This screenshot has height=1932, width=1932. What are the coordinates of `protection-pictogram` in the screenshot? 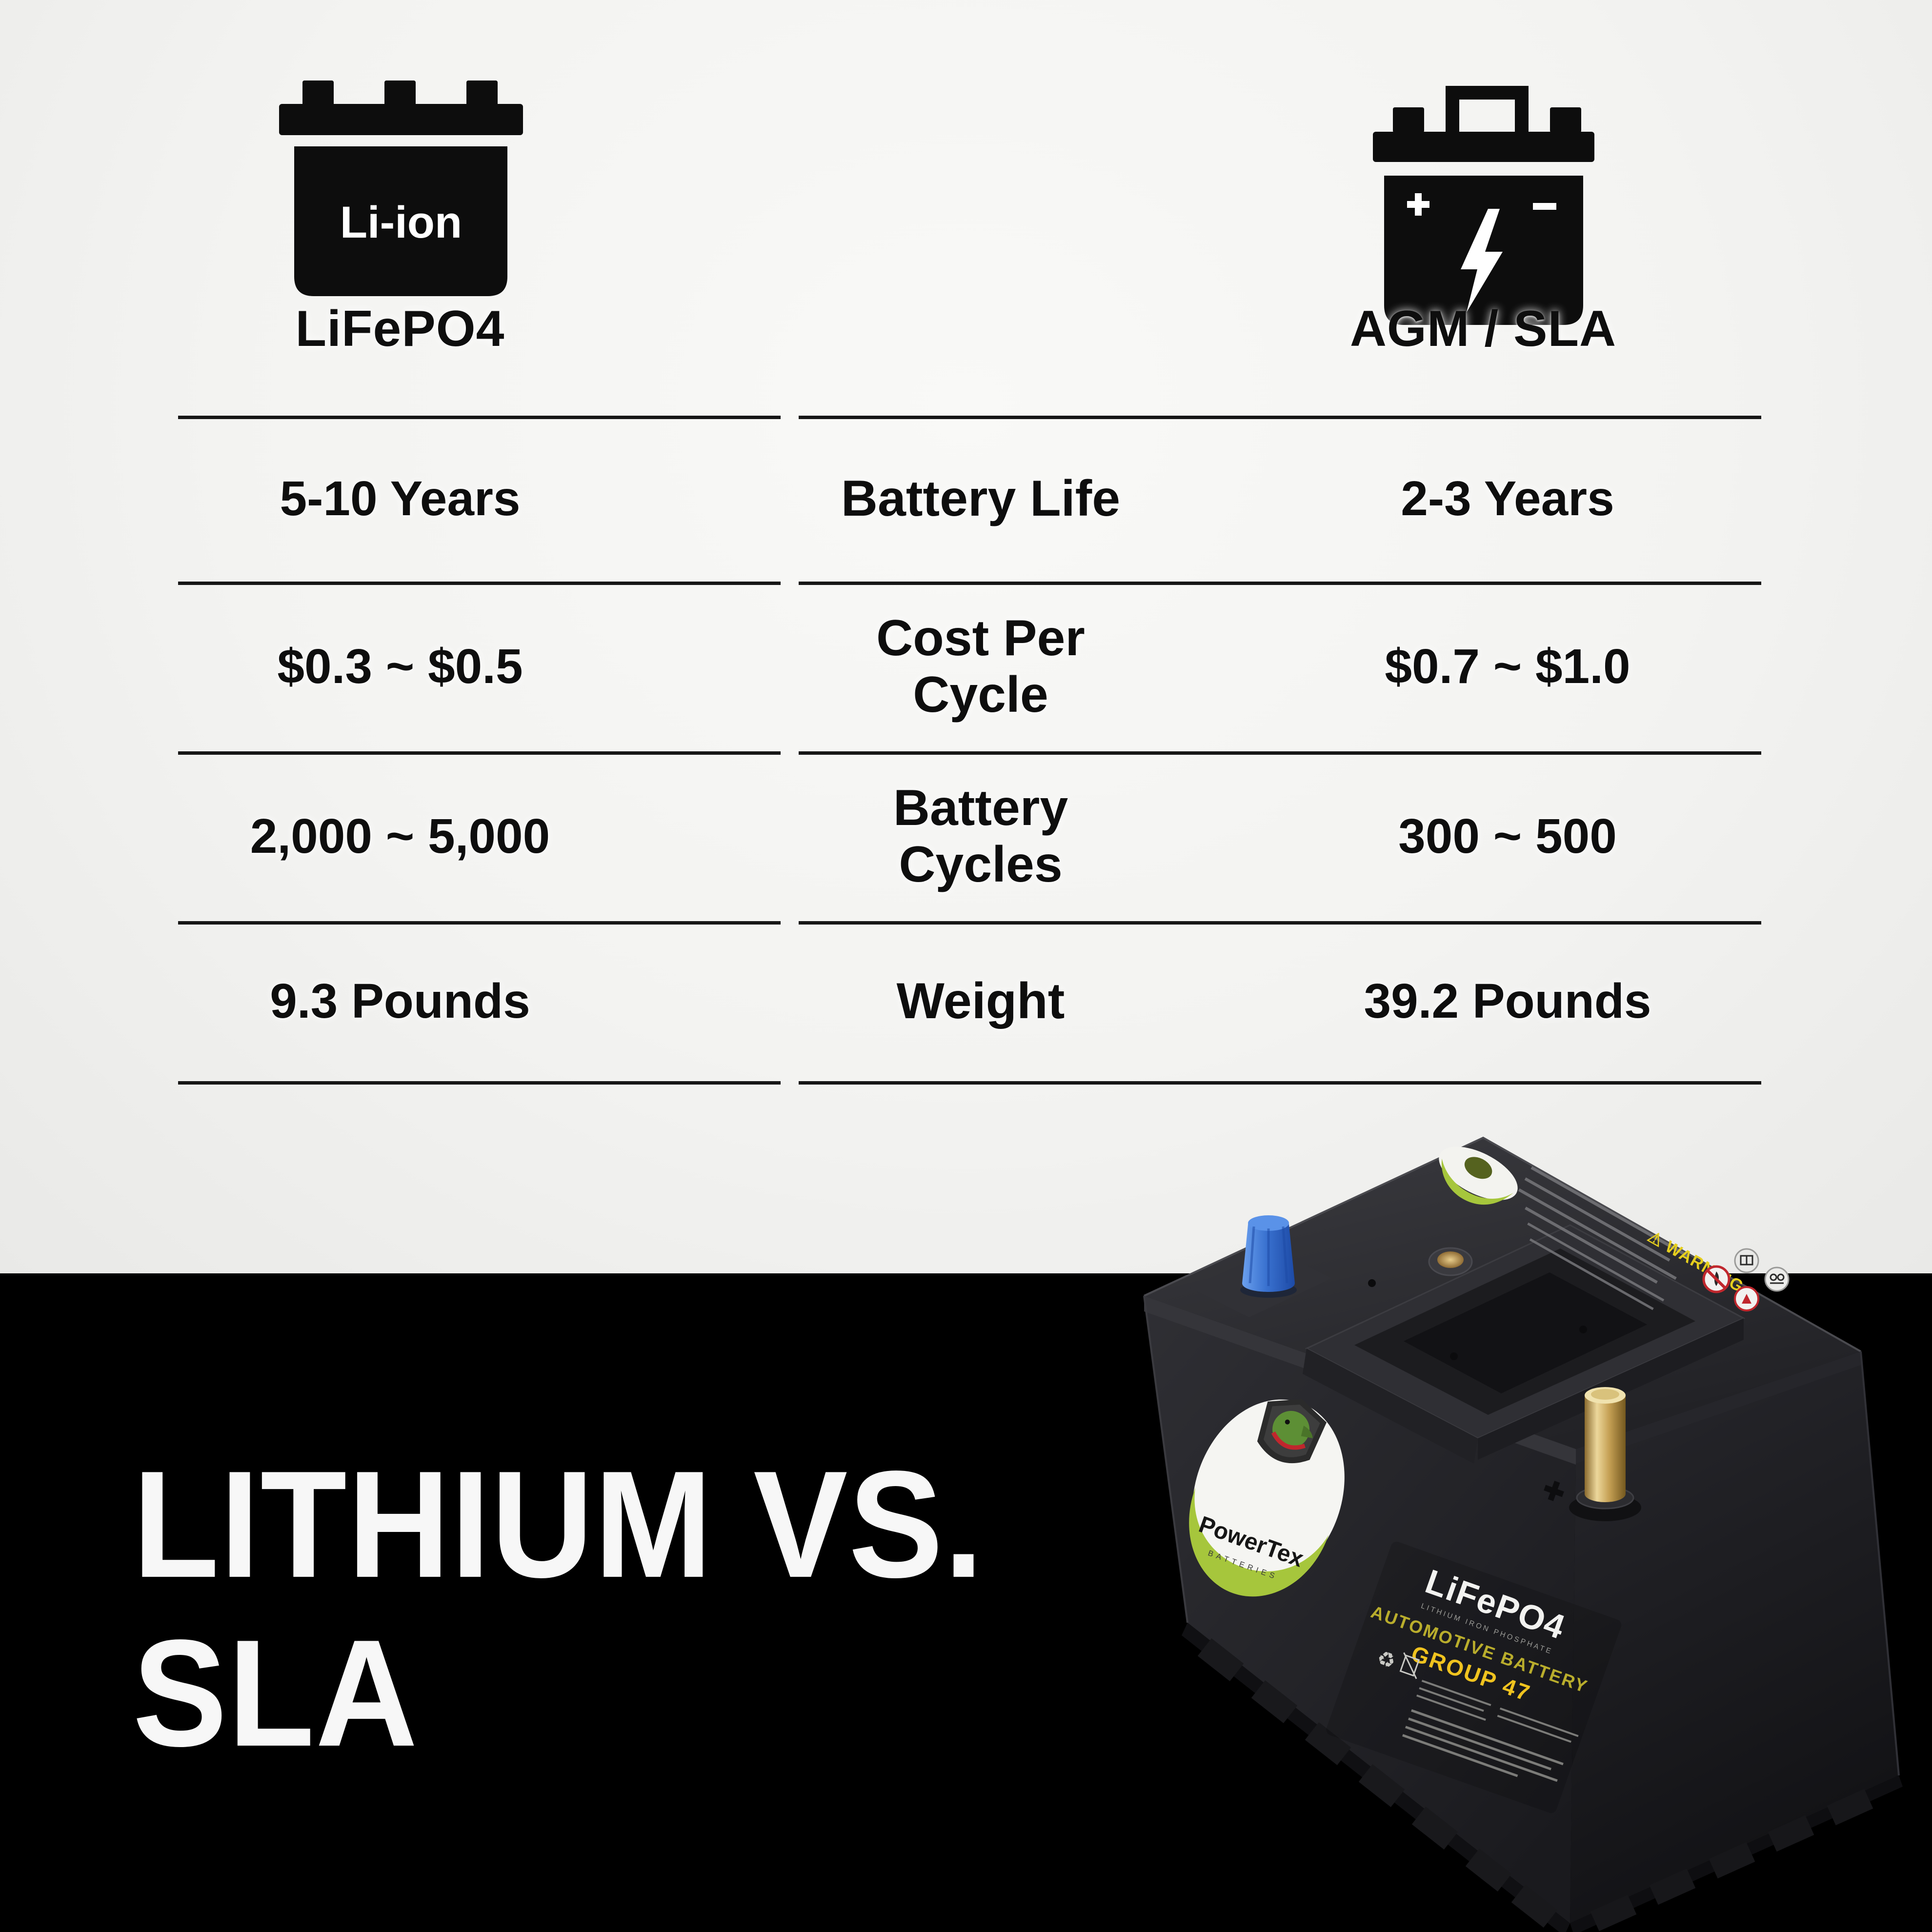 It's located at (1777, 1279).